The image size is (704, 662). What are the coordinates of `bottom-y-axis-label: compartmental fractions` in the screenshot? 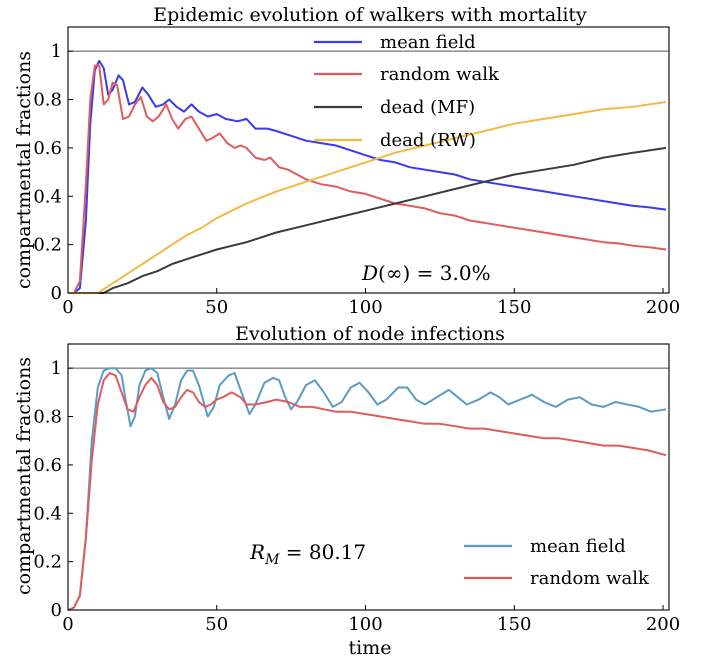 It's located at (24, 476).